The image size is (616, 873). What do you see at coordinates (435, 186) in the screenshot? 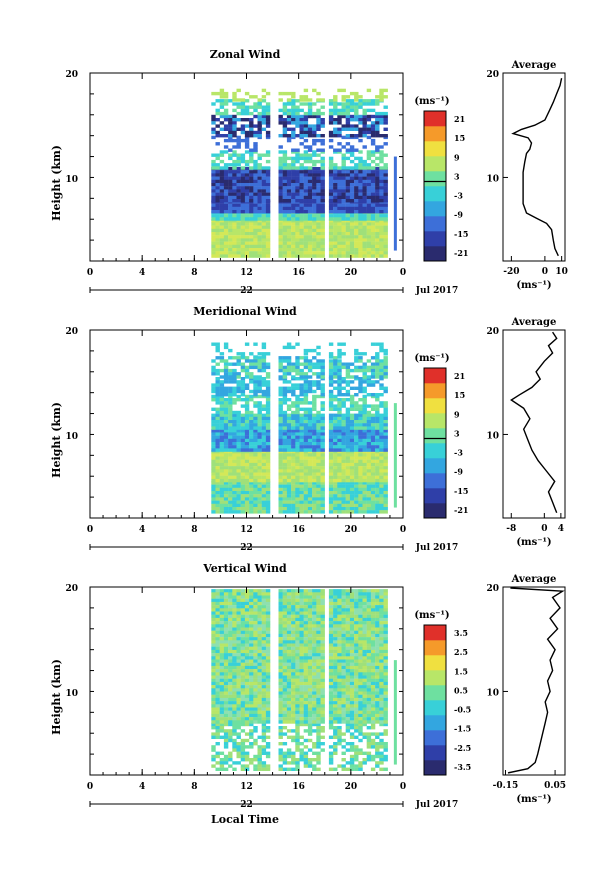
I see `colorbar-frame` at bounding box center [435, 186].